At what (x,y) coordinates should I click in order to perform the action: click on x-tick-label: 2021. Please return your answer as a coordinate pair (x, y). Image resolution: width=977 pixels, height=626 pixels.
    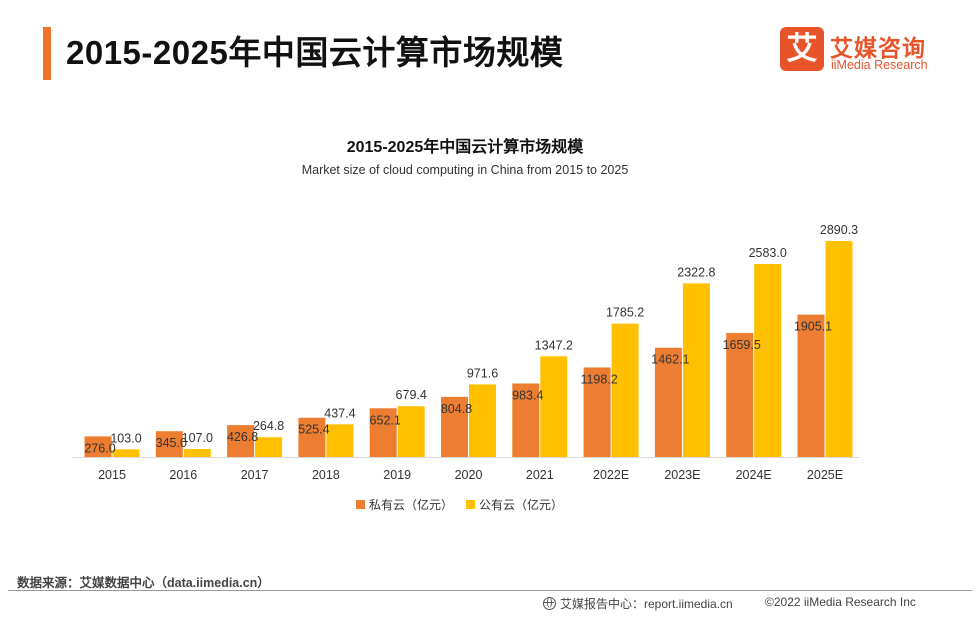
    Looking at the image, I should click on (540, 475).